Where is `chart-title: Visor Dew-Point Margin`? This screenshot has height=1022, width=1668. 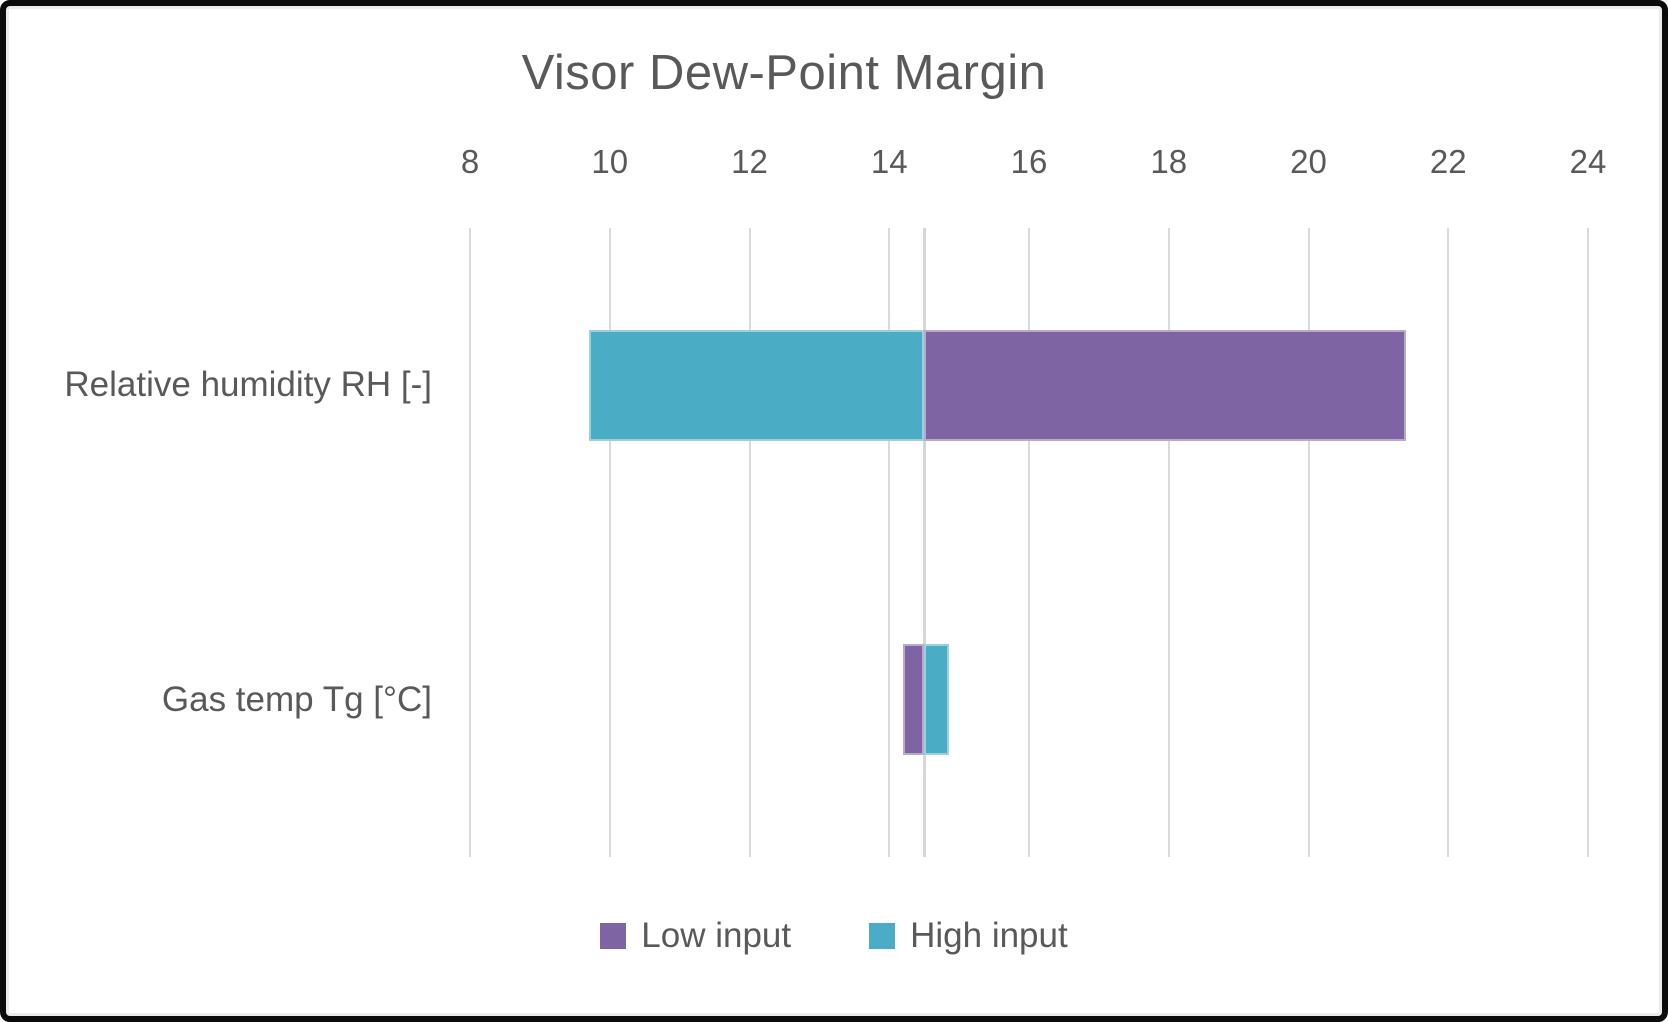 chart-title: Visor Dew-Point Margin is located at coordinates (784, 73).